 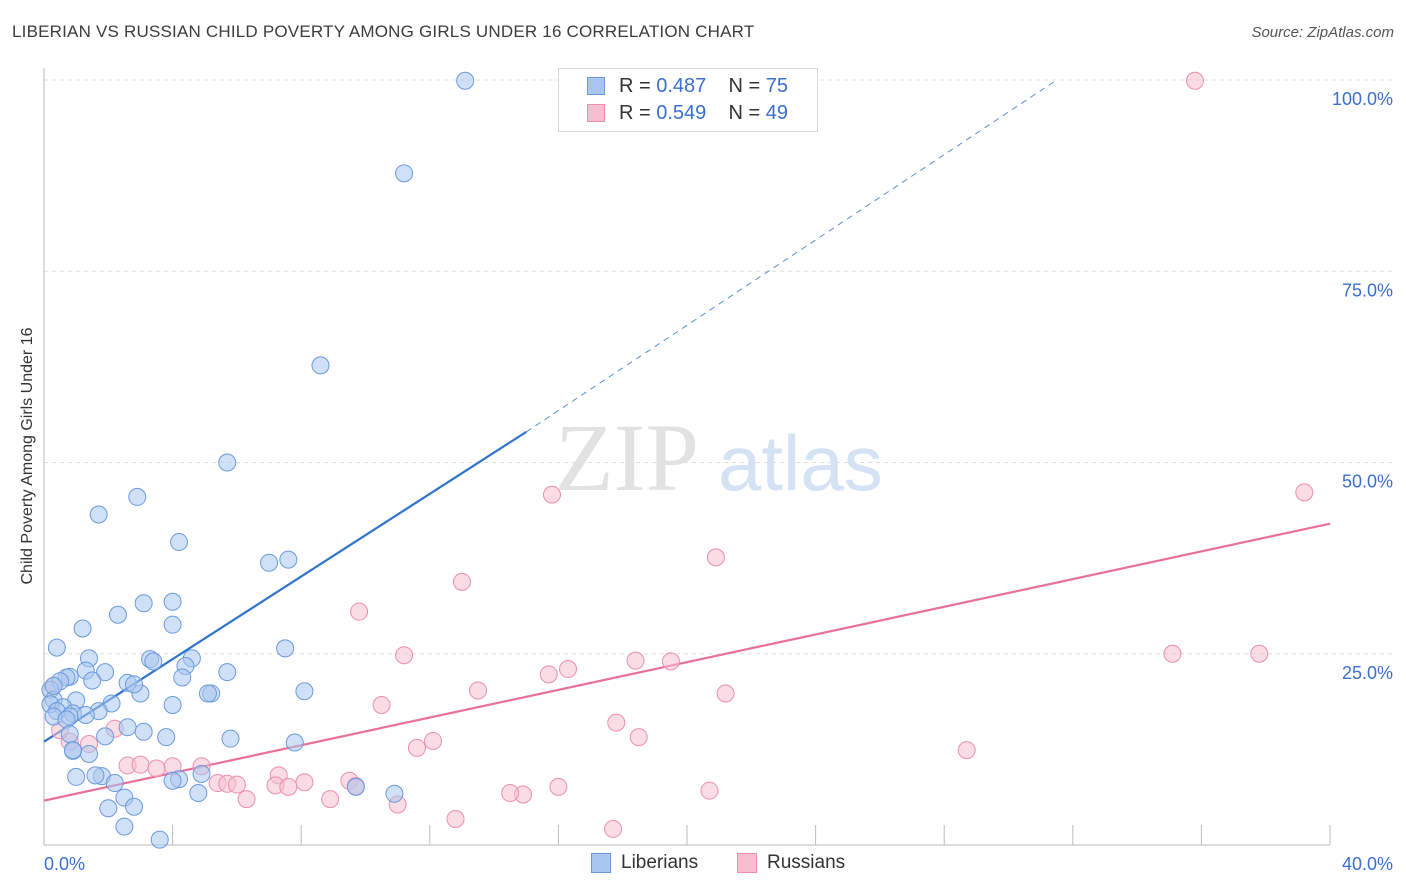 I want to click on russians-legend-label: Russians, so click(x=806, y=862).